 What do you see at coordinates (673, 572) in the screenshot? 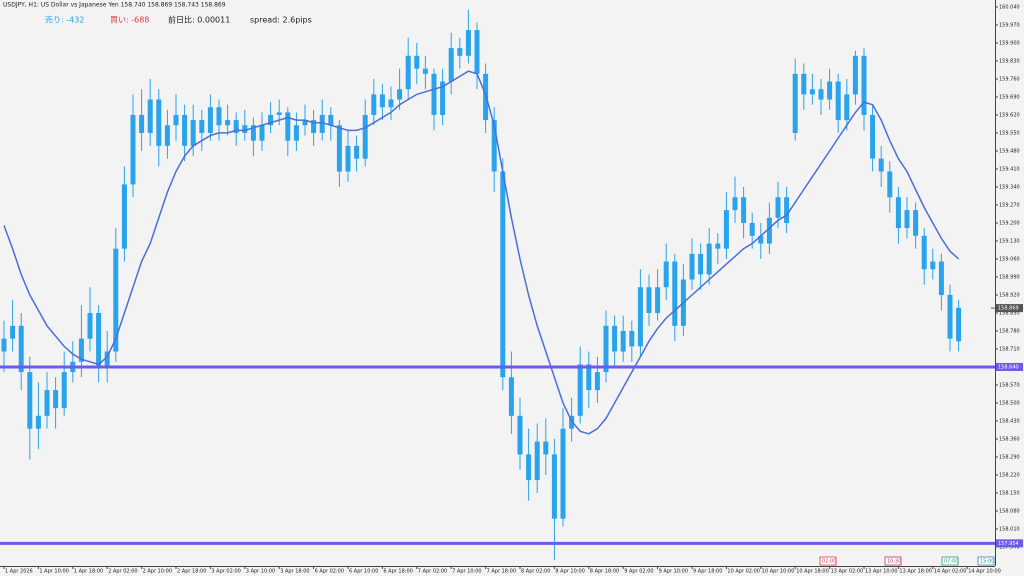
I see `x-tick-label: 9 Apr 10:00` at bounding box center [673, 572].